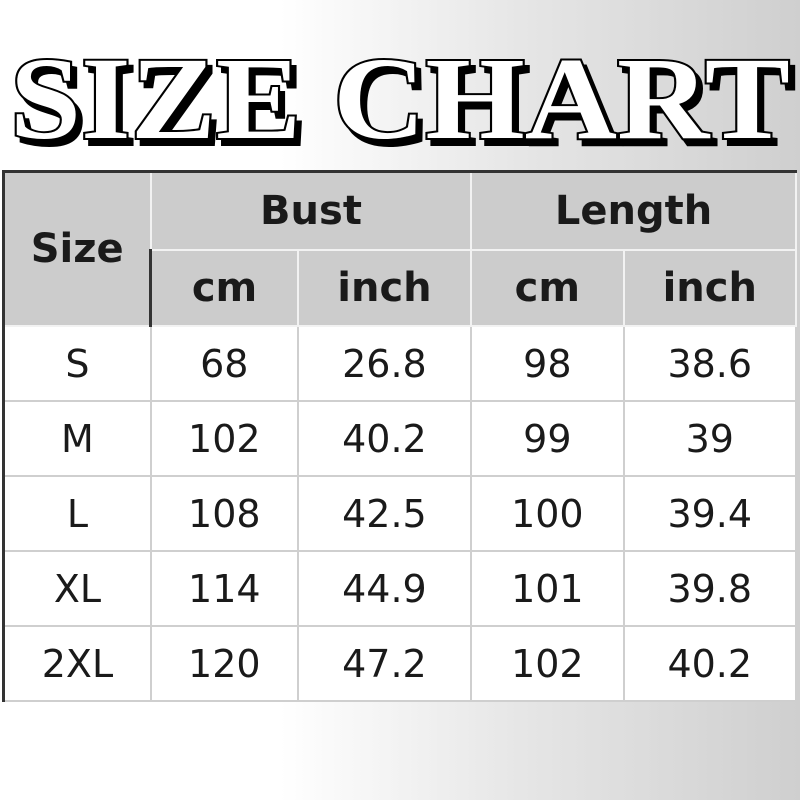 The height and width of the screenshot is (800, 800). What do you see at coordinates (384, 288) in the screenshot?
I see `header-bust-inch: inch` at bounding box center [384, 288].